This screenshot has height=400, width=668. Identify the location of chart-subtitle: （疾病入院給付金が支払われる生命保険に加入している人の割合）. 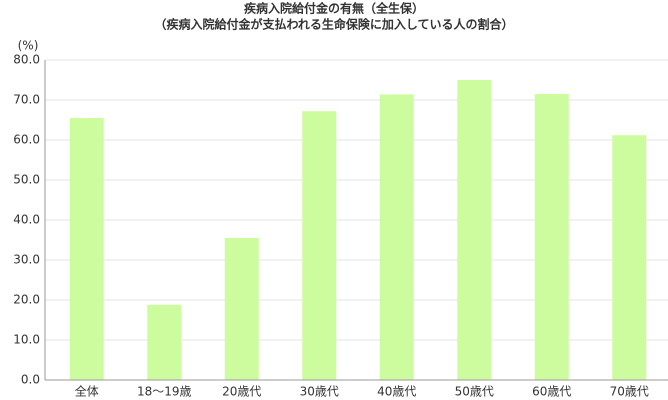
(333, 24).